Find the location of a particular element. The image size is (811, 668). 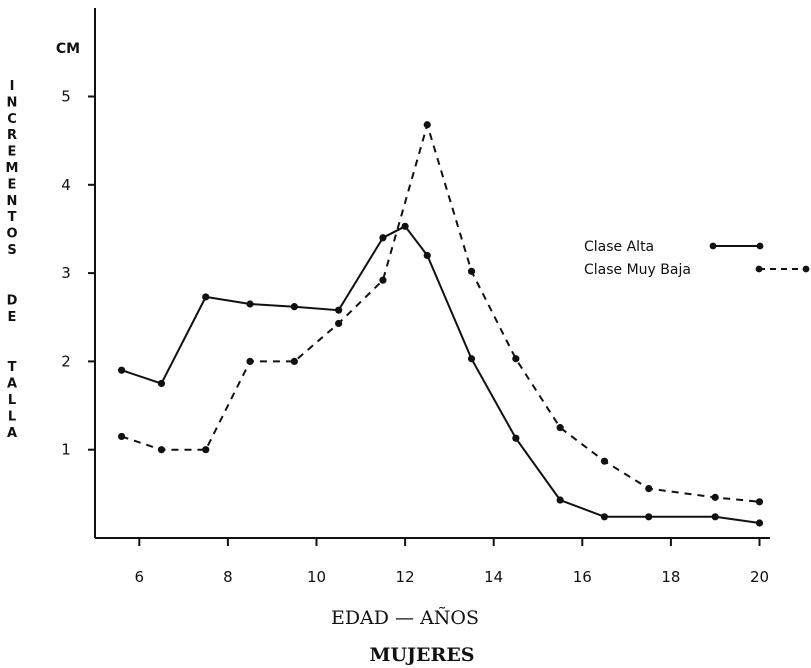

x-tick-label: 8 is located at coordinates (228, 577).